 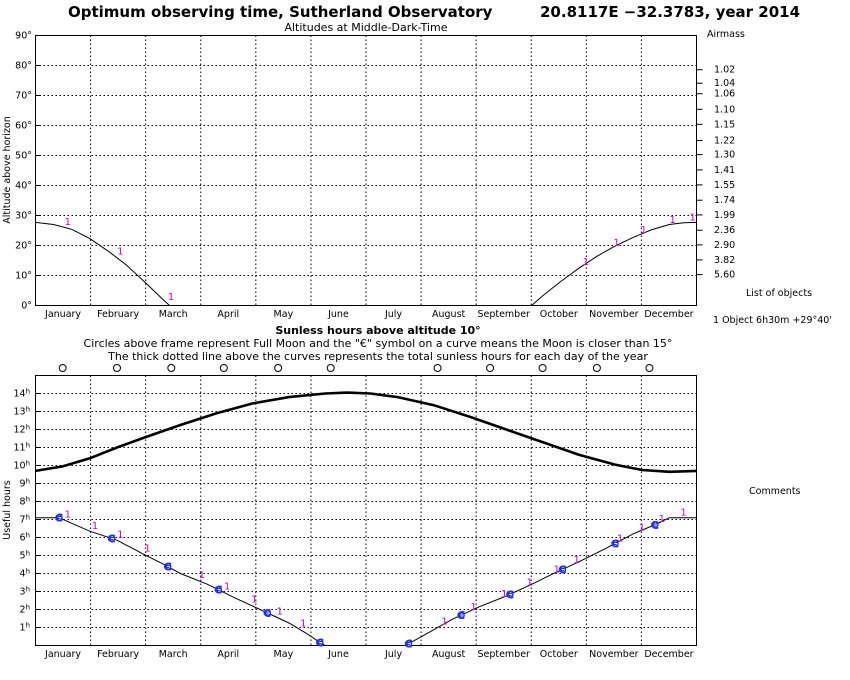 What do you see at coordinates (614, 263) in the screenshot?
I see `altitude-curve` at bounding box center [614, 263].